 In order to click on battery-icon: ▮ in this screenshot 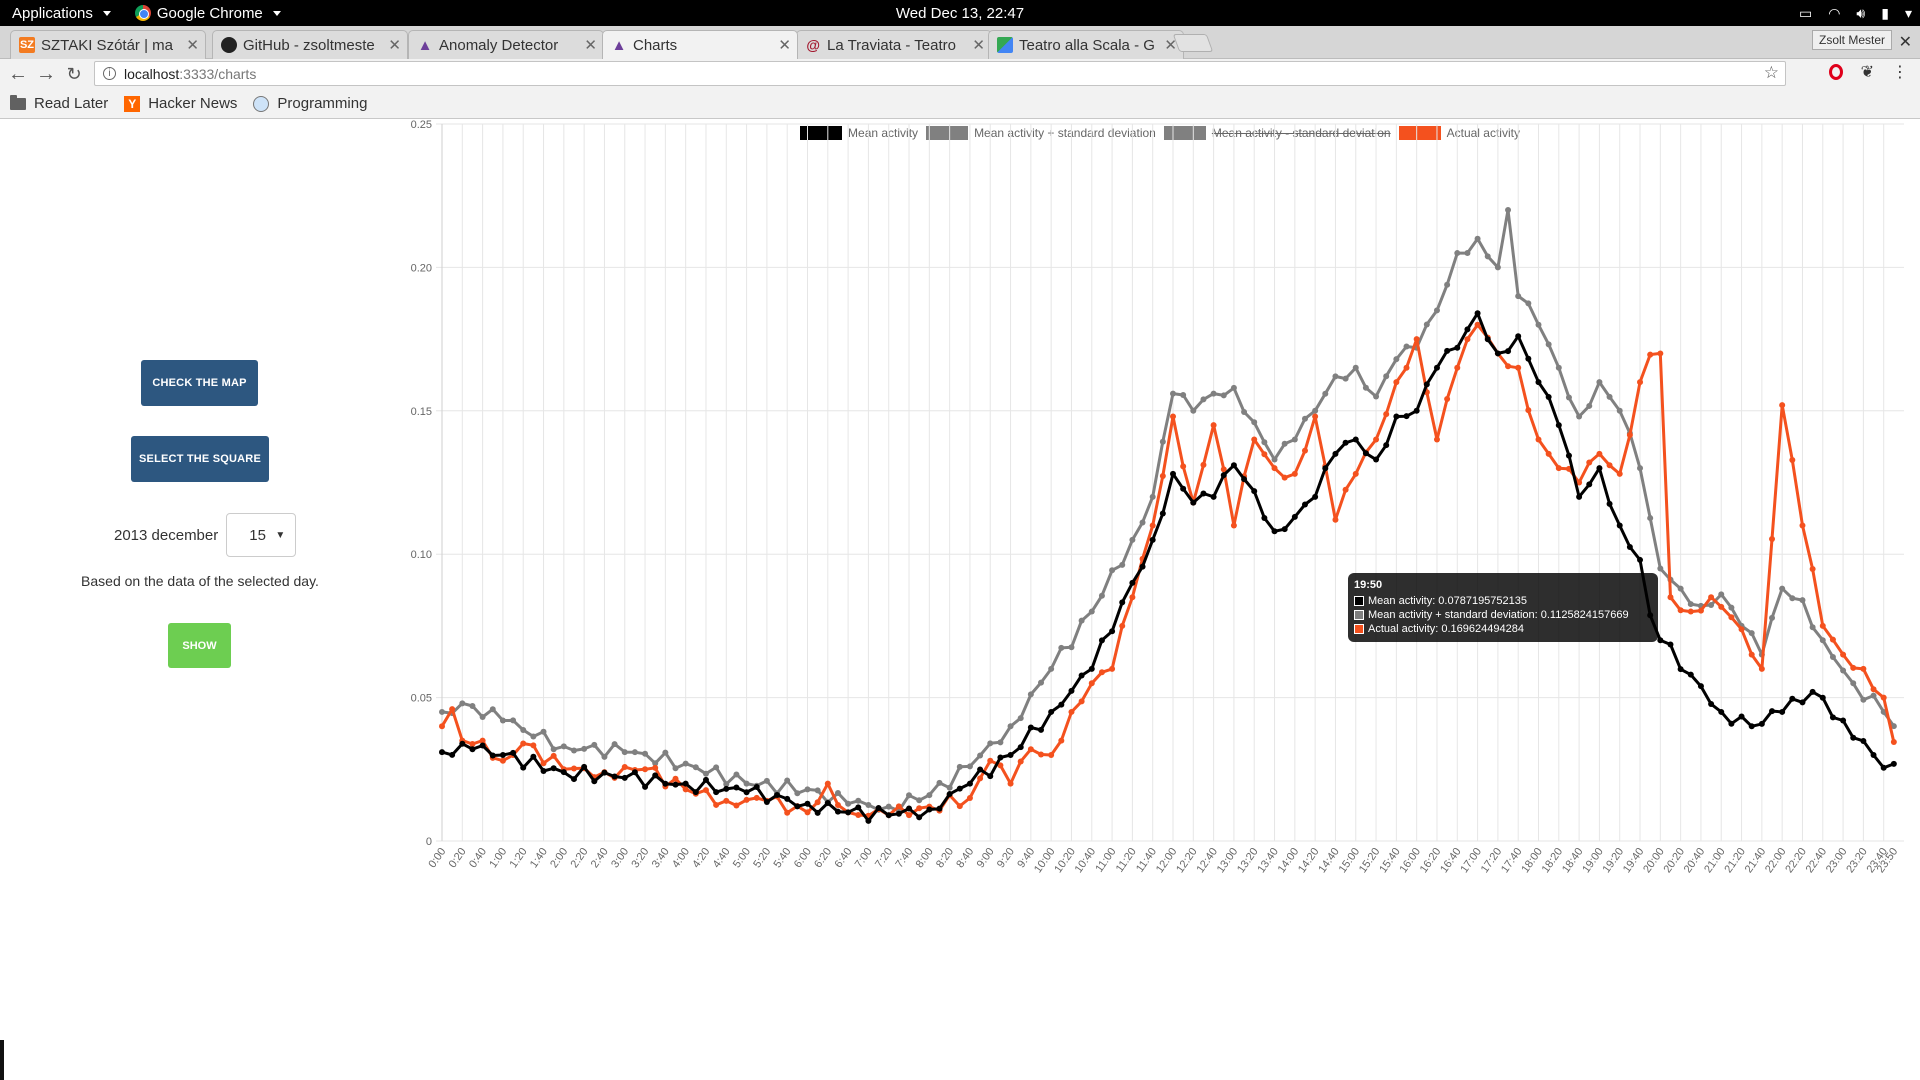, I will do `click(1885, 12)`.